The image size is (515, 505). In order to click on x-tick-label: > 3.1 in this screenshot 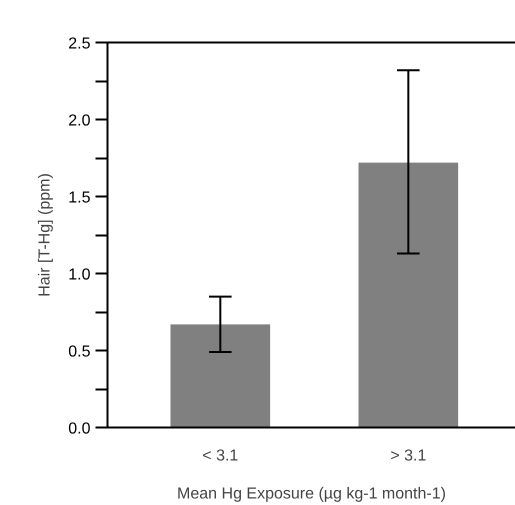, I will do `click(408, 456)`.